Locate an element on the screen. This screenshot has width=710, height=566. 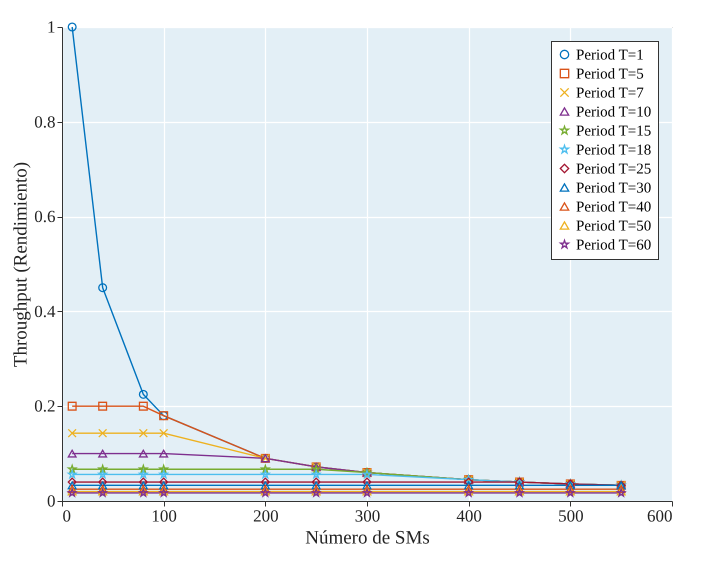
x-tick-label: 500 is located at coordinates (571, 516).